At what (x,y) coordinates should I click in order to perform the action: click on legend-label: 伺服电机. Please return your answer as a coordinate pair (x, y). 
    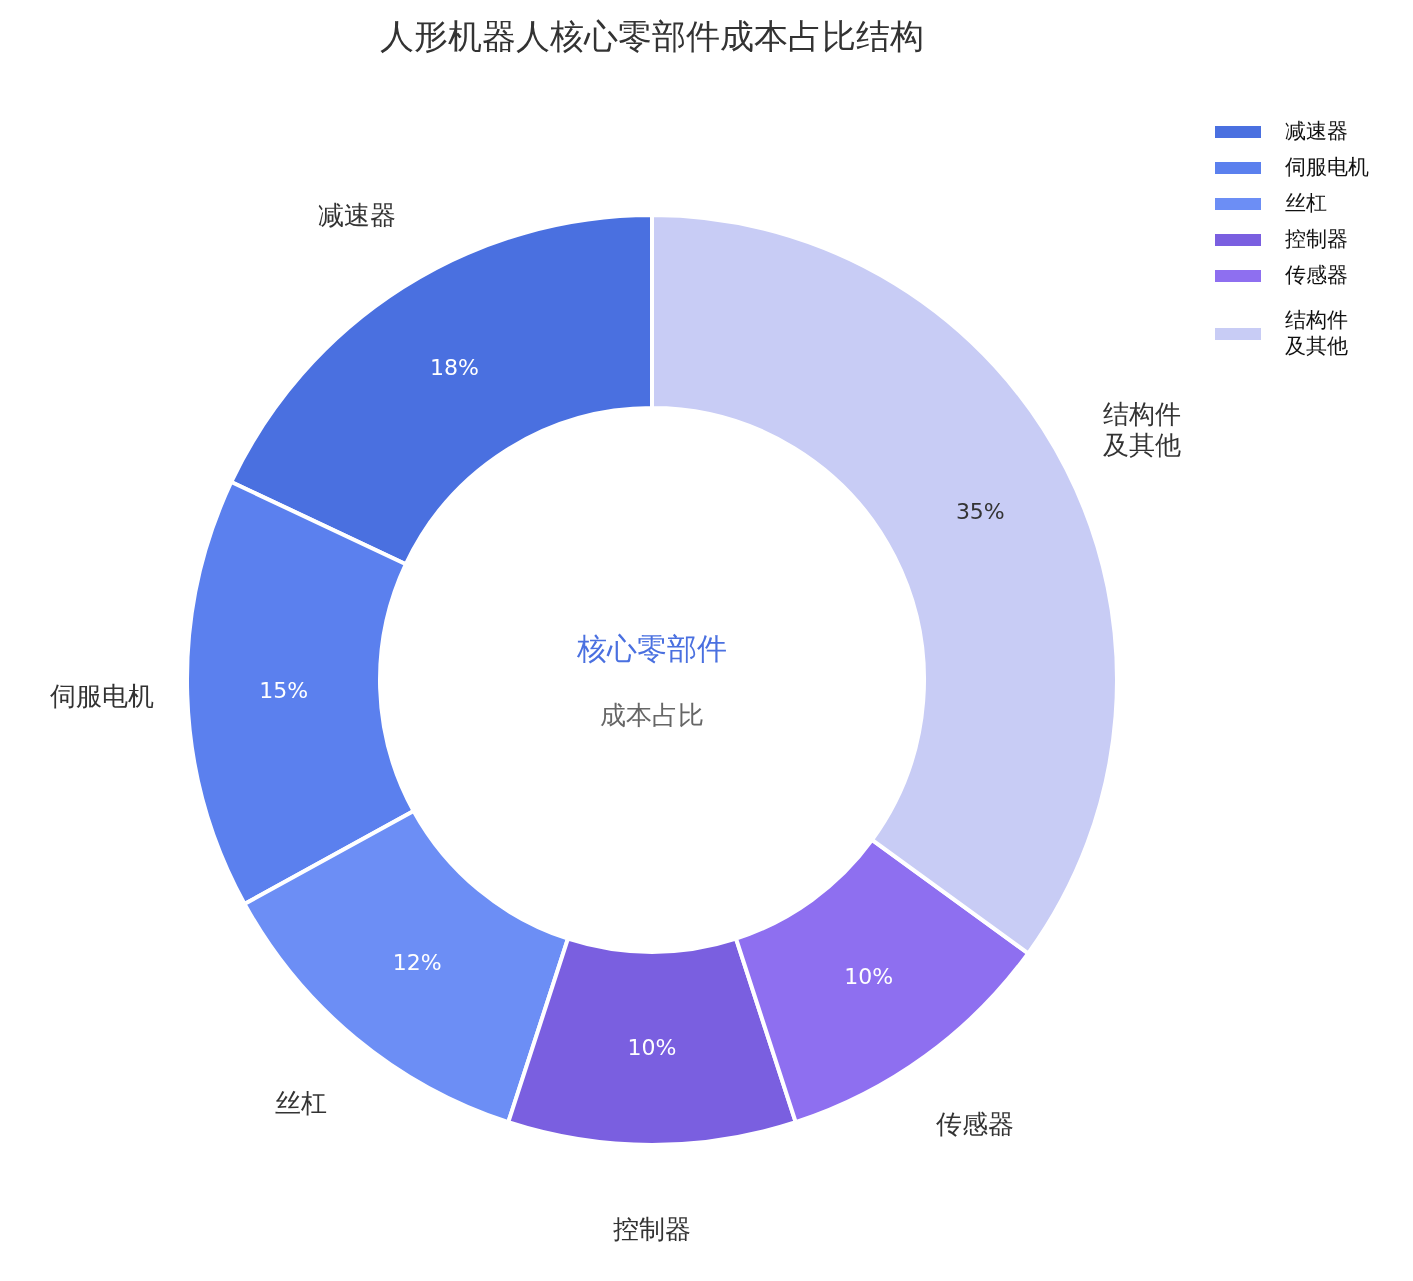
    Looking at the image, I should click on (1327, 167).